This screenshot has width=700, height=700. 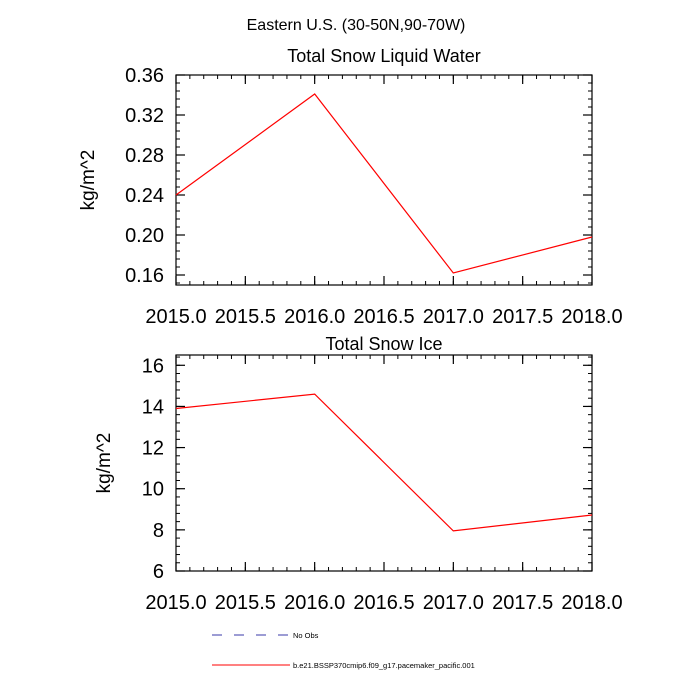 I want to click on y-tick-label: 16, so click(x=153, y=366).